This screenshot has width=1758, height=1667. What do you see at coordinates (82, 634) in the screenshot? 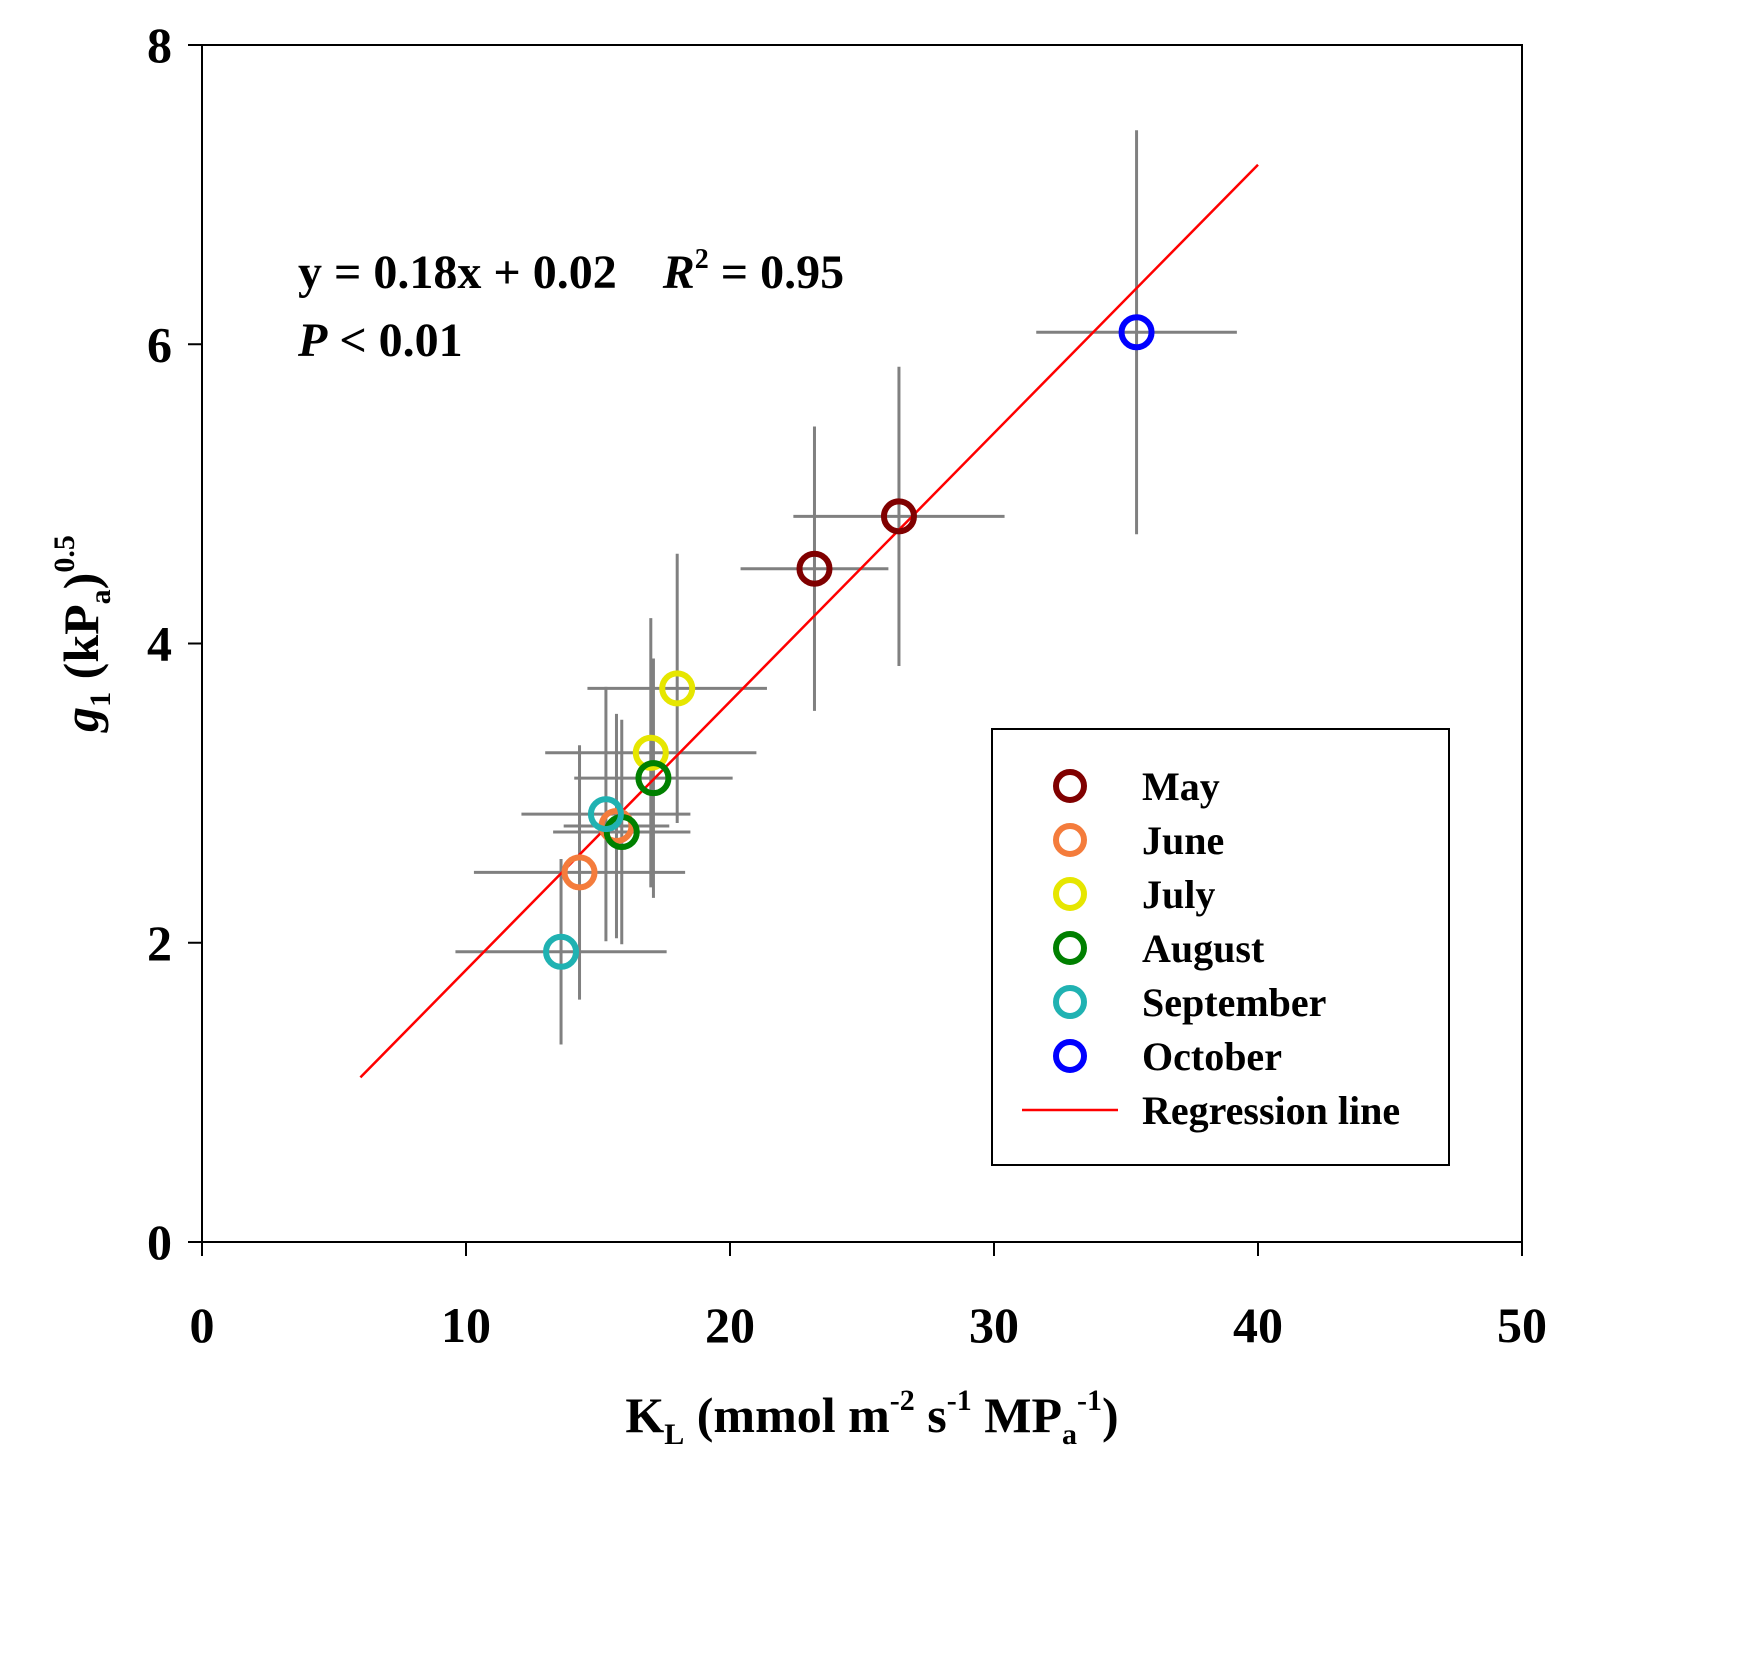
I see `y-axis-label: g1 (kPa)0.5` at bounding box center [82, 634].